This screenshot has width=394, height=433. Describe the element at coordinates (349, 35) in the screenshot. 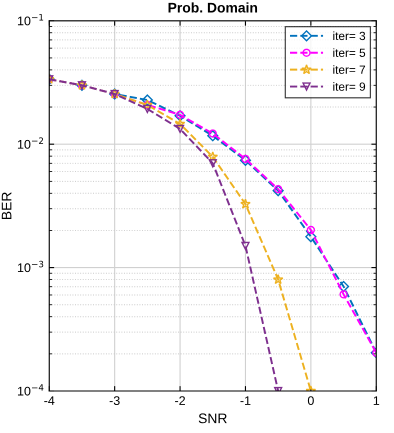

I see `legend-label: iter= 3` at that location.